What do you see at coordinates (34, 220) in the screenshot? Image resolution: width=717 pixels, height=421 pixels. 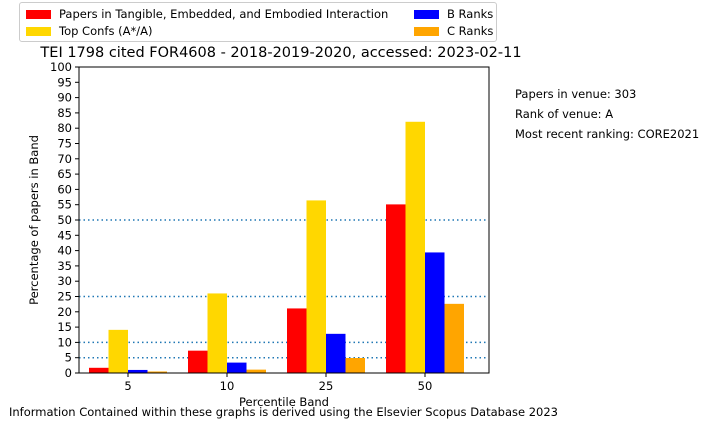 I see `y-axis-label: Percentage of papers in Band` at bounding box center [34, 220].